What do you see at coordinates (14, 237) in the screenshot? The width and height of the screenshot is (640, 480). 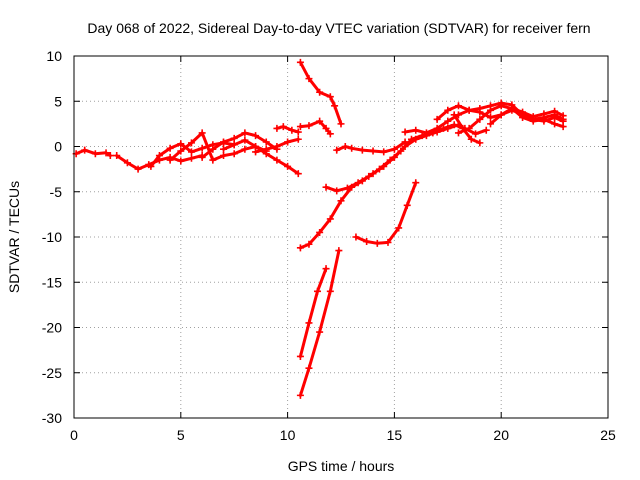 I see `y-axis-label: SDTVAR / TECUs` at bounding box center [14, 237].